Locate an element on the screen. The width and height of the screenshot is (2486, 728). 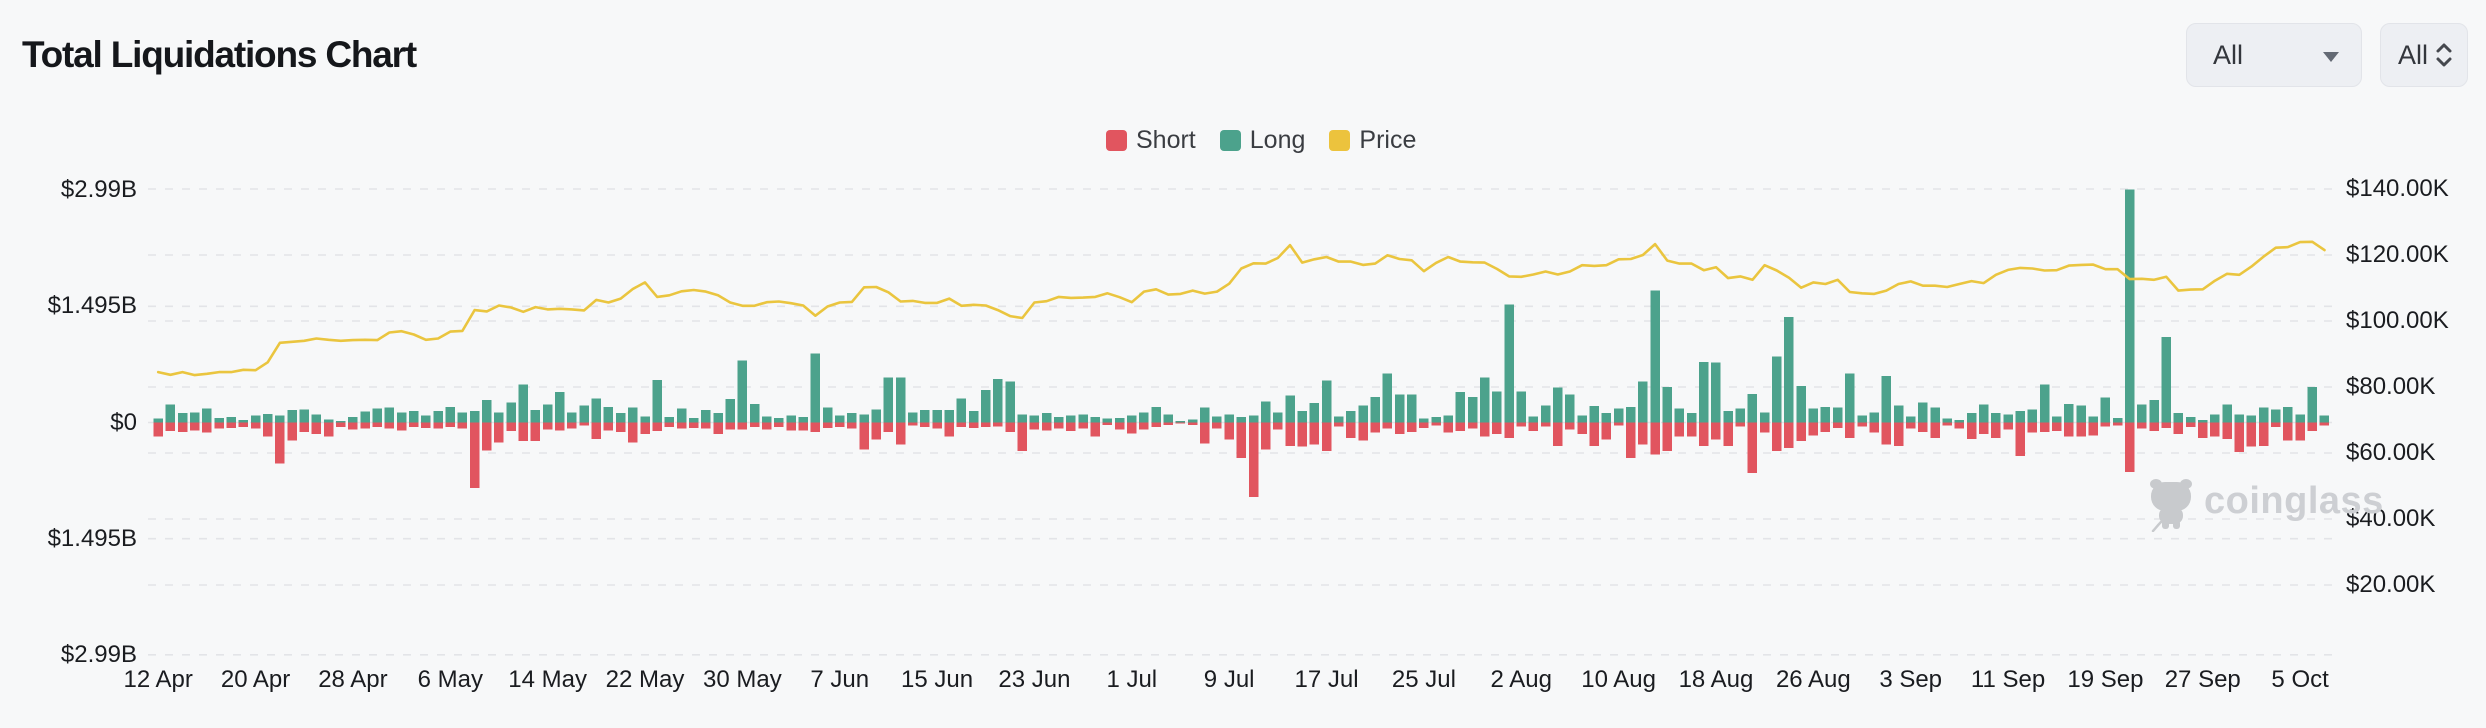
x-axis-label: 5 Oct is located at coordinates (2300, 679).